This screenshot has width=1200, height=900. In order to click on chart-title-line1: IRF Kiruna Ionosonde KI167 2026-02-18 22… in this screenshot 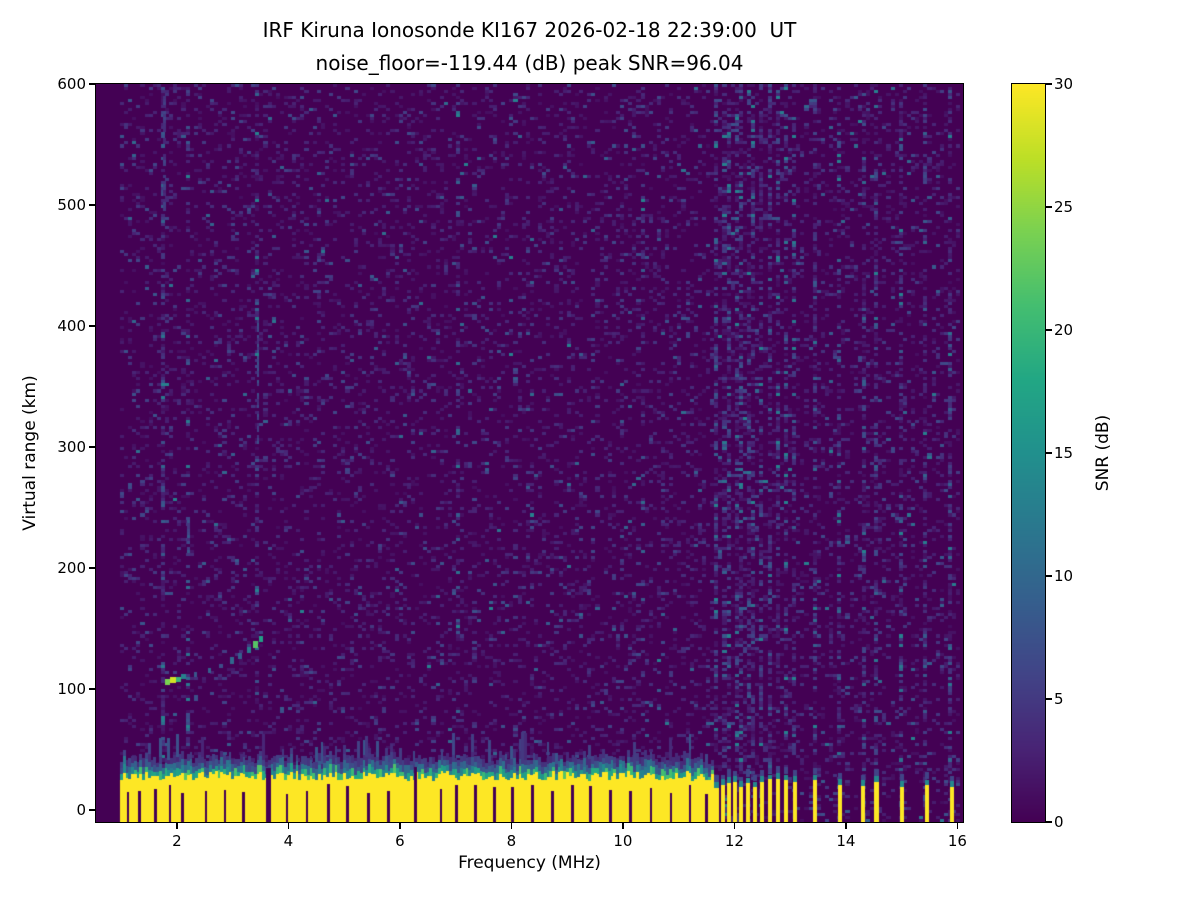, I will do `click(529, 30)`.